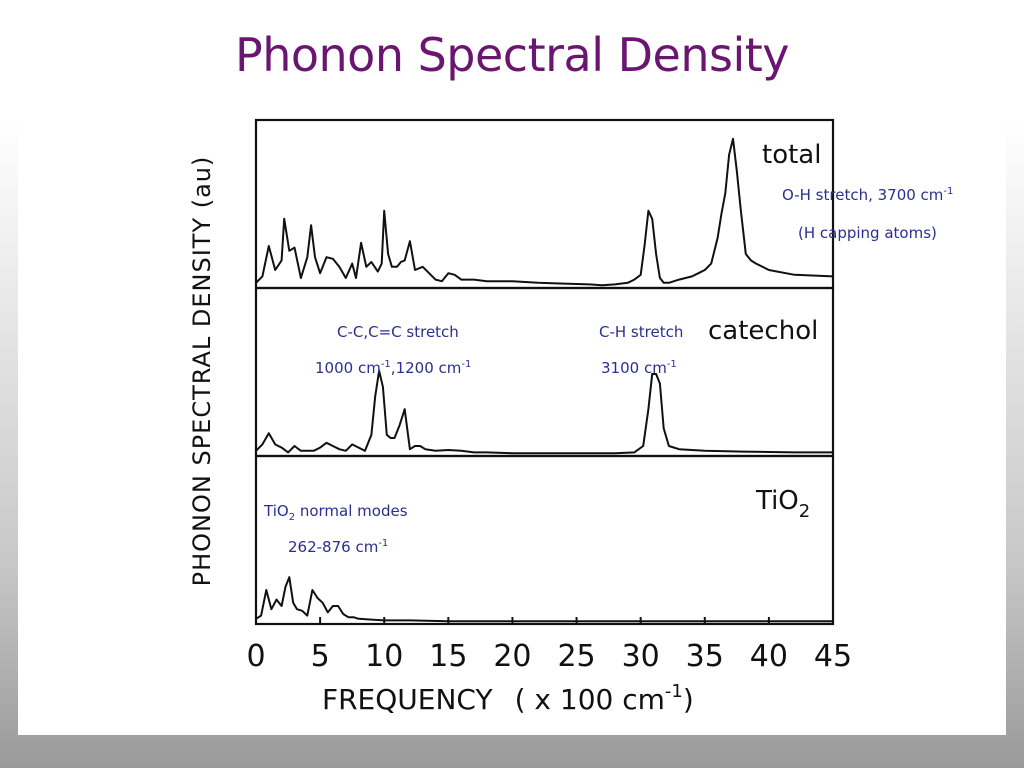 This screenshot has width=1024, height=768. Describe the element at coordinates (351, 511) in the screenshot. I see `tio2-modes-b: normal modes` at that location.